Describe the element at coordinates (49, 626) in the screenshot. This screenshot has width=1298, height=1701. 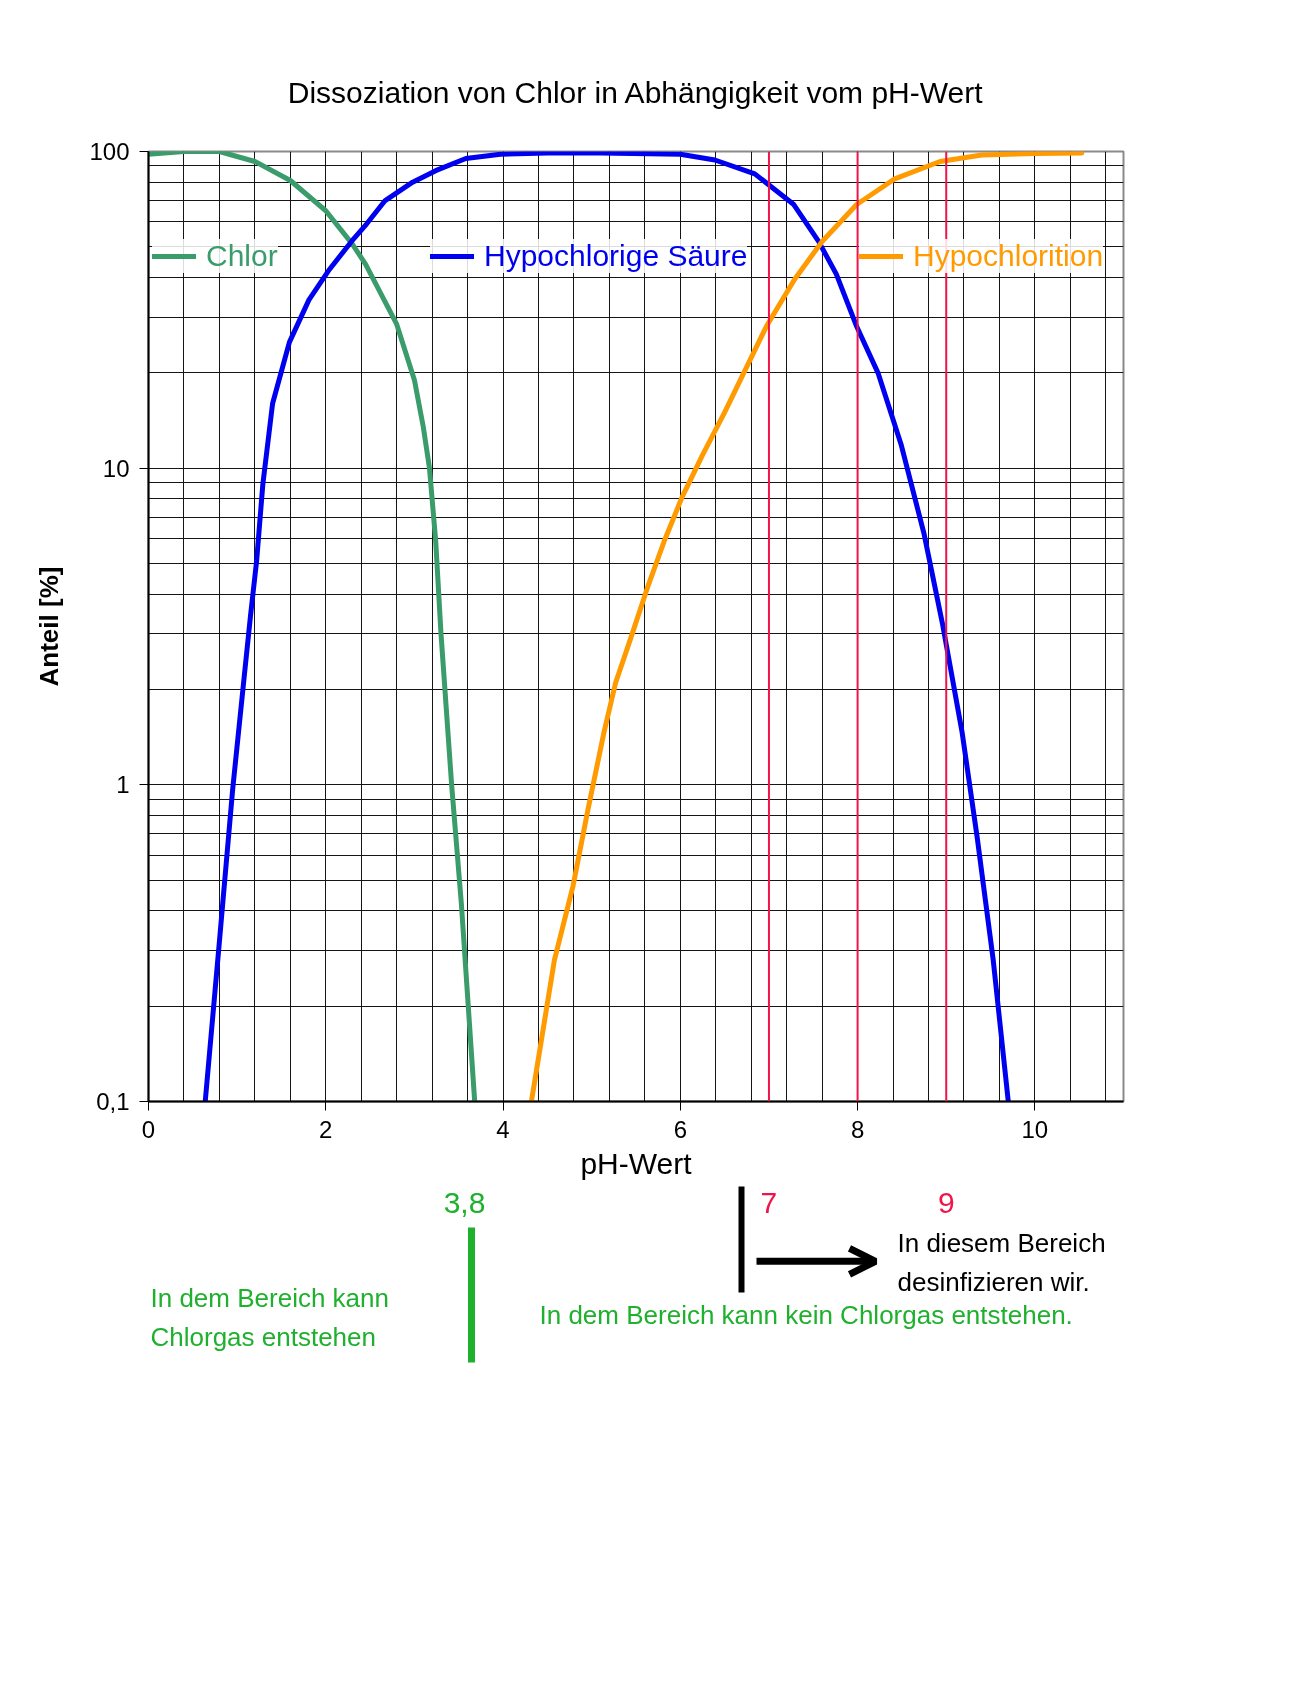
I see `y-axis-title: Anteil [%]` at that location.